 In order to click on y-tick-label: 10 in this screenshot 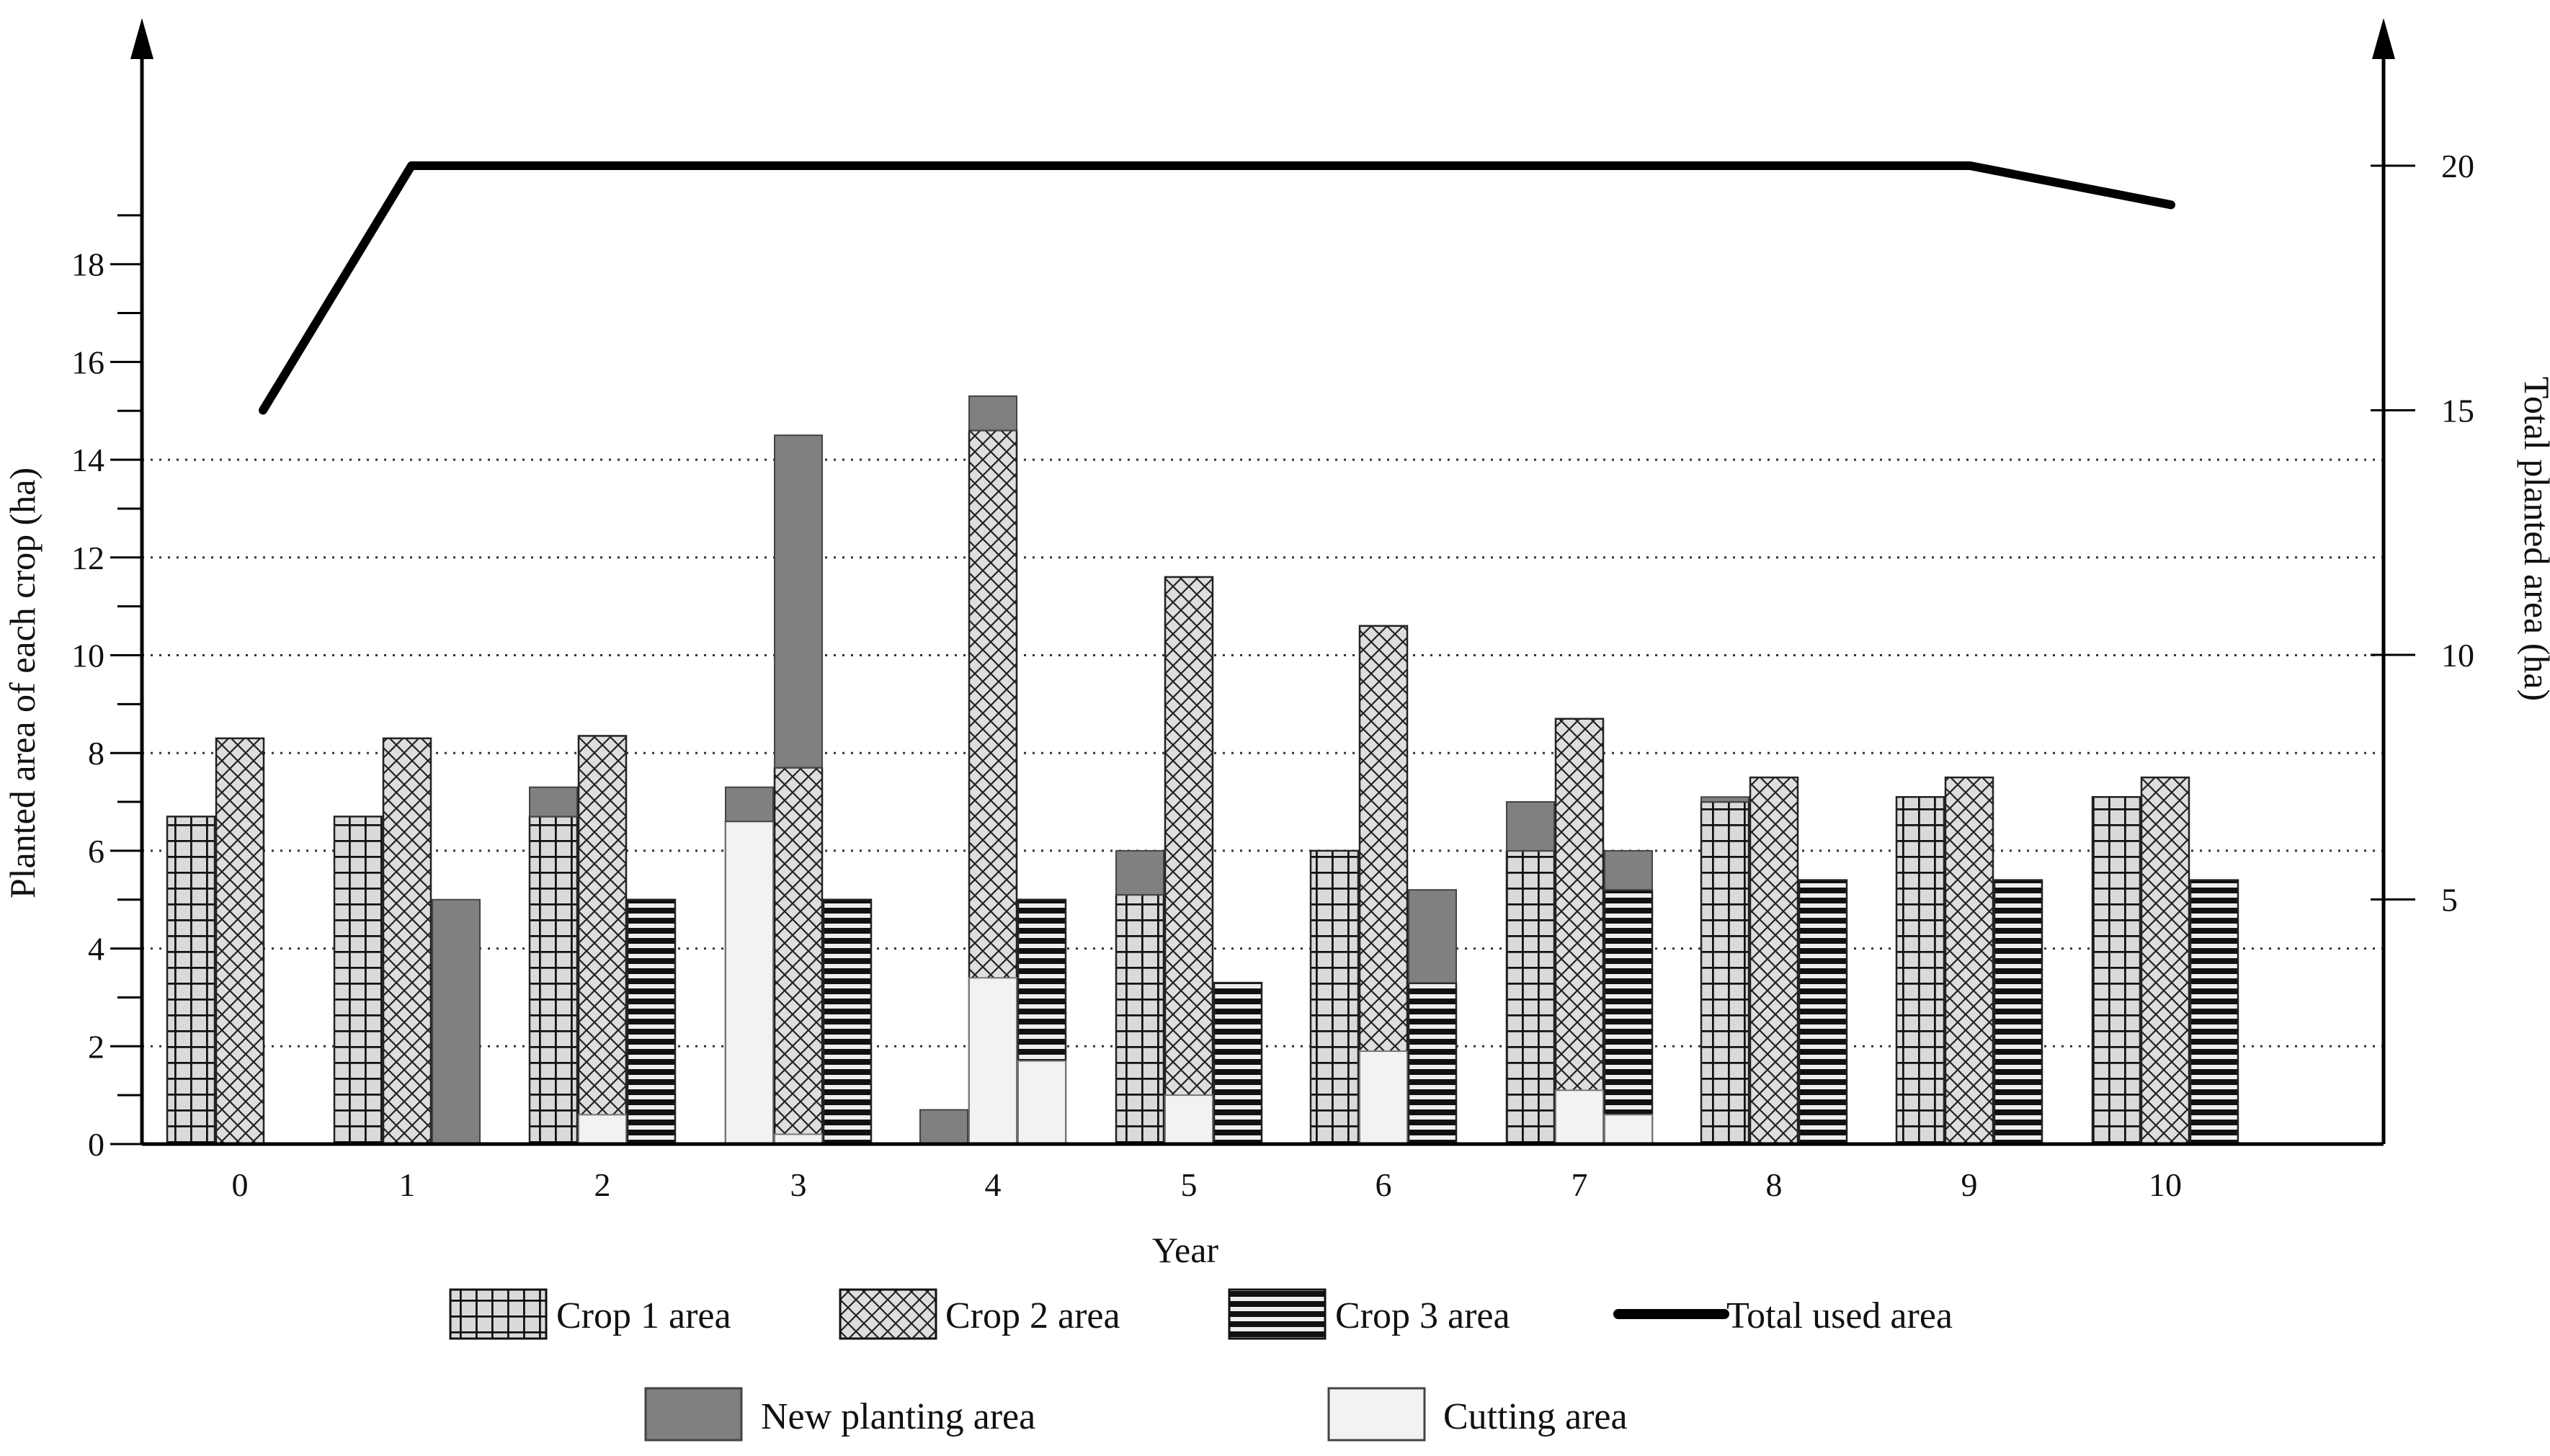, I will do `click(87, 656)`.